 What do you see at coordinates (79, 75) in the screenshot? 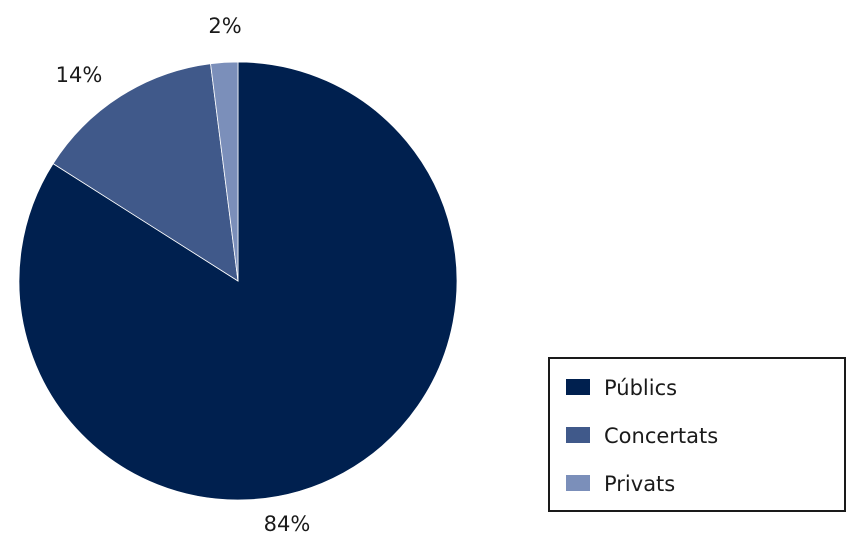
I see `data-label-concertats: 14%` at bounding box center [79, 75].